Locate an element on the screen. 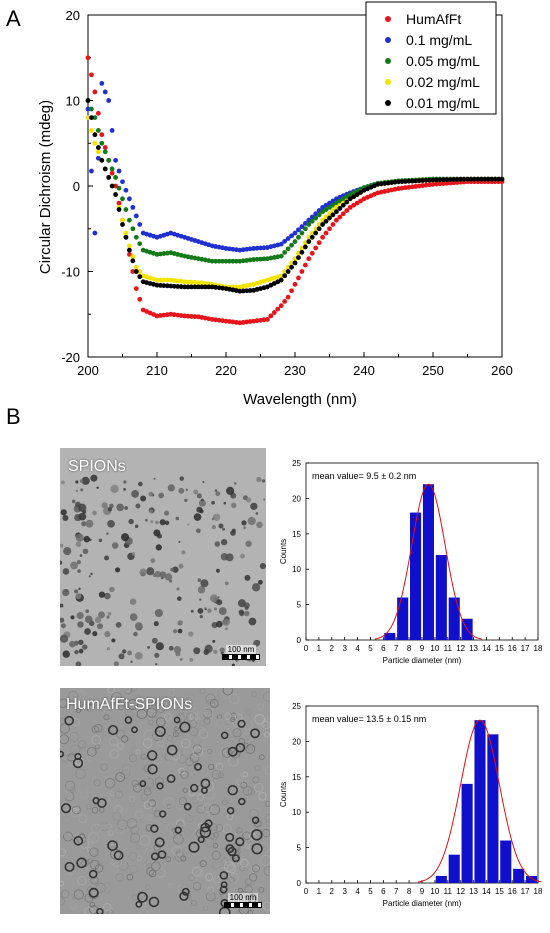 This screenshot has height=933, width=550. histogram-bar is located at coordinates (390, 636).